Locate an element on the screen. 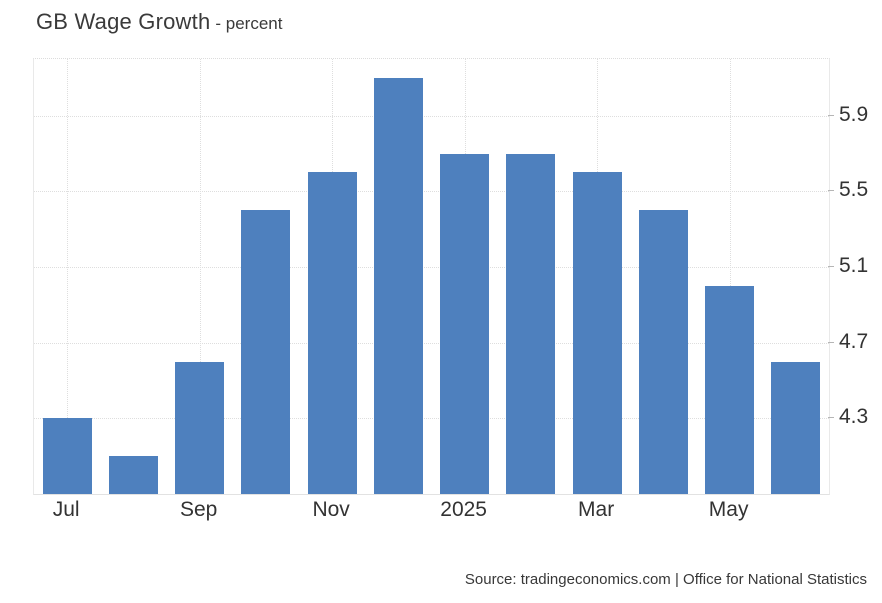 The image size is (882, 603). bar-jul is located at coordinates (67, 456).